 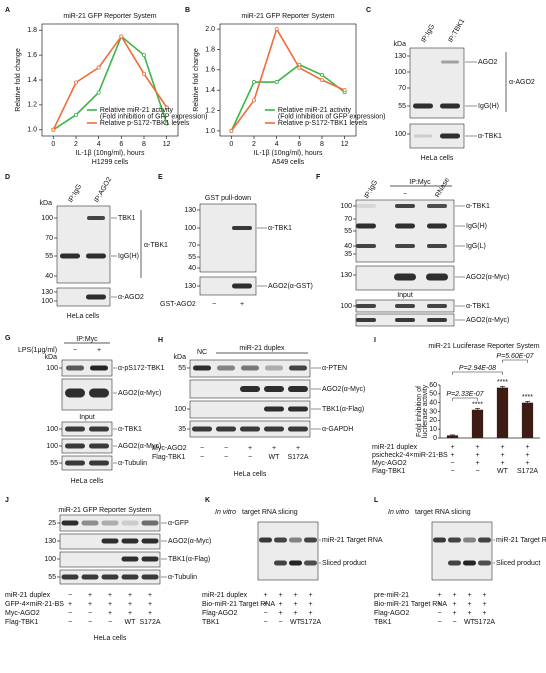 What do you see at coordinates (22, 622) in the screenshot?
I see `condition-name: Flag-TBK1` at bounding box center [22, 622].